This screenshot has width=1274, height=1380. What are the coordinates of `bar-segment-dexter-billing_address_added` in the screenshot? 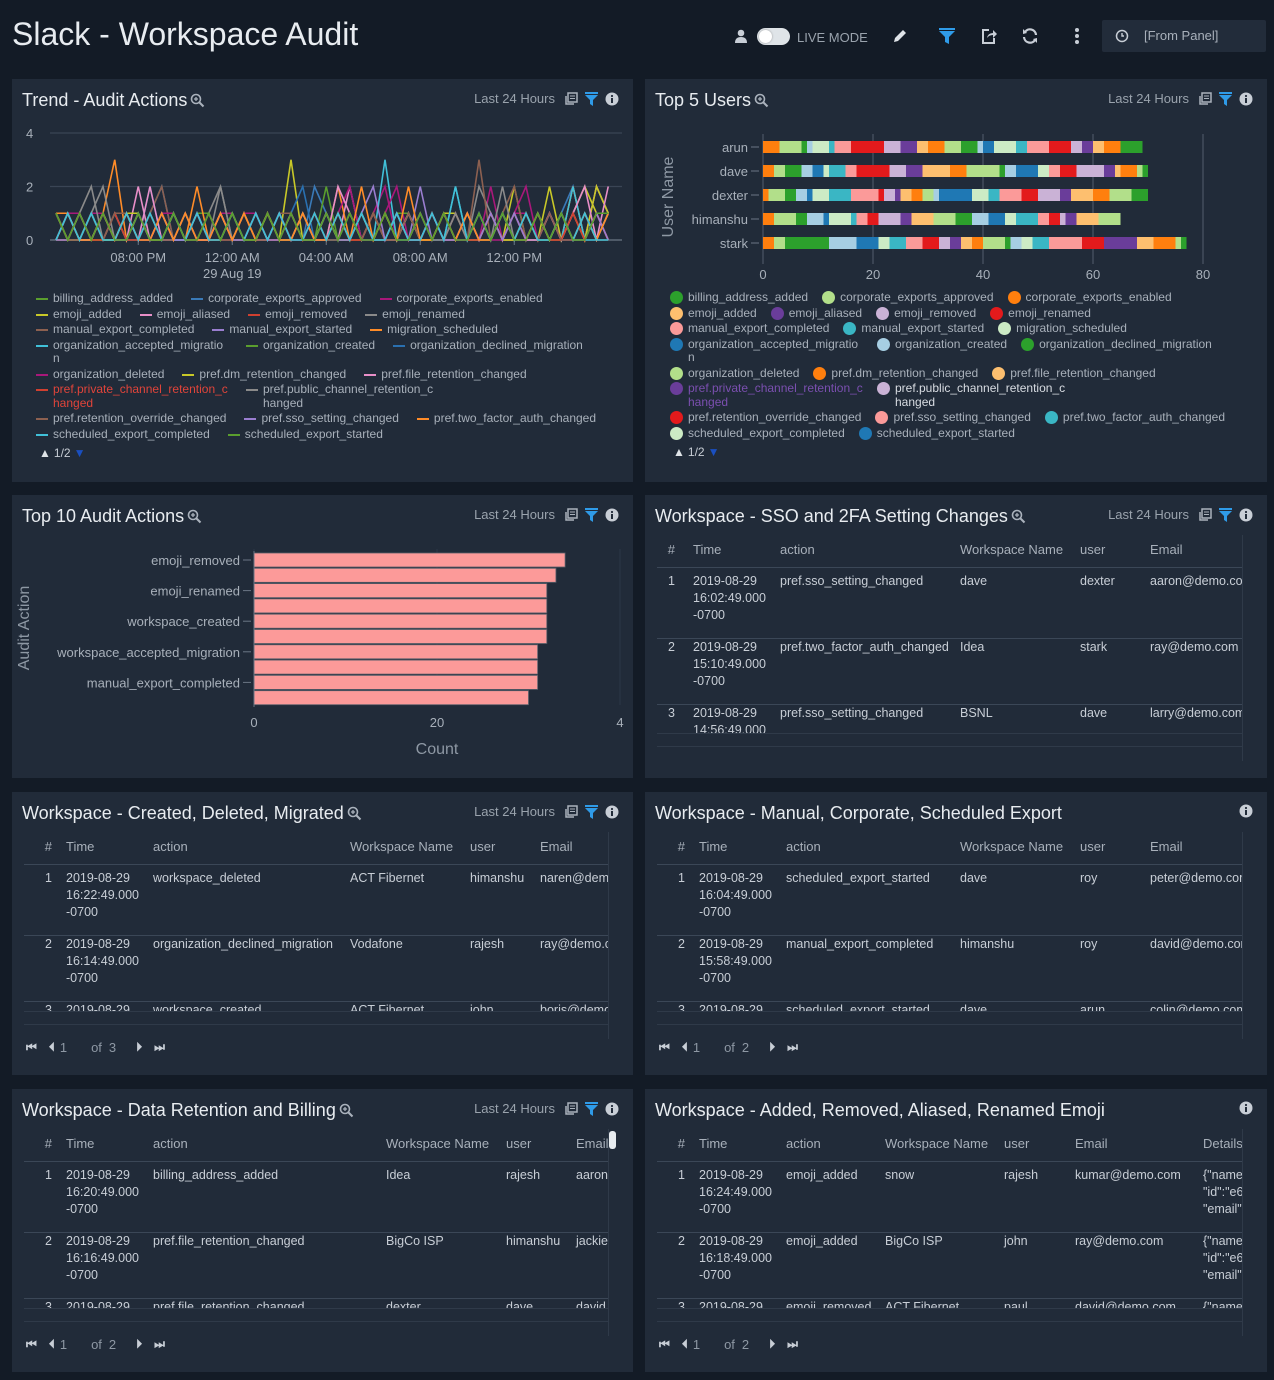 It's located at (790, 195).